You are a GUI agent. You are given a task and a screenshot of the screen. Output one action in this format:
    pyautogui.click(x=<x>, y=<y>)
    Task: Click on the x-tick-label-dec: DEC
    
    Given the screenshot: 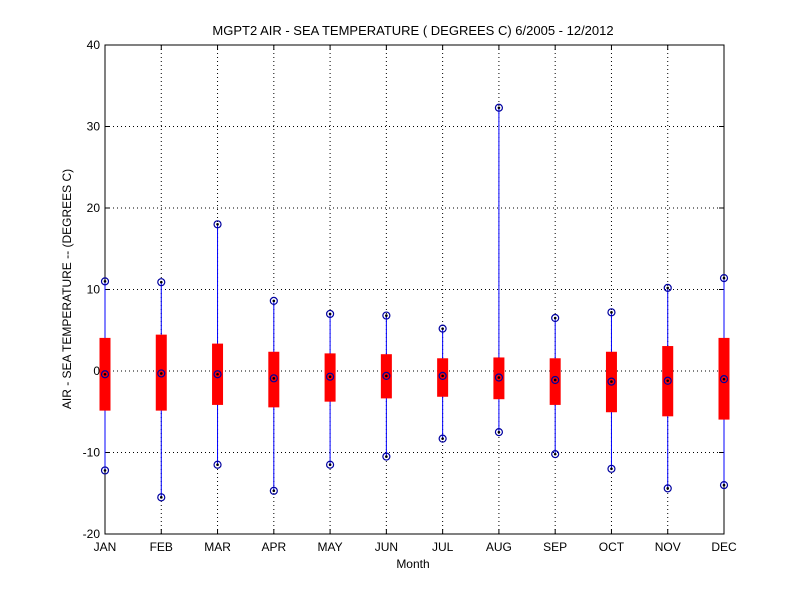 What is the action you would take?
    pyautogui.click(x=724, y=547)
    